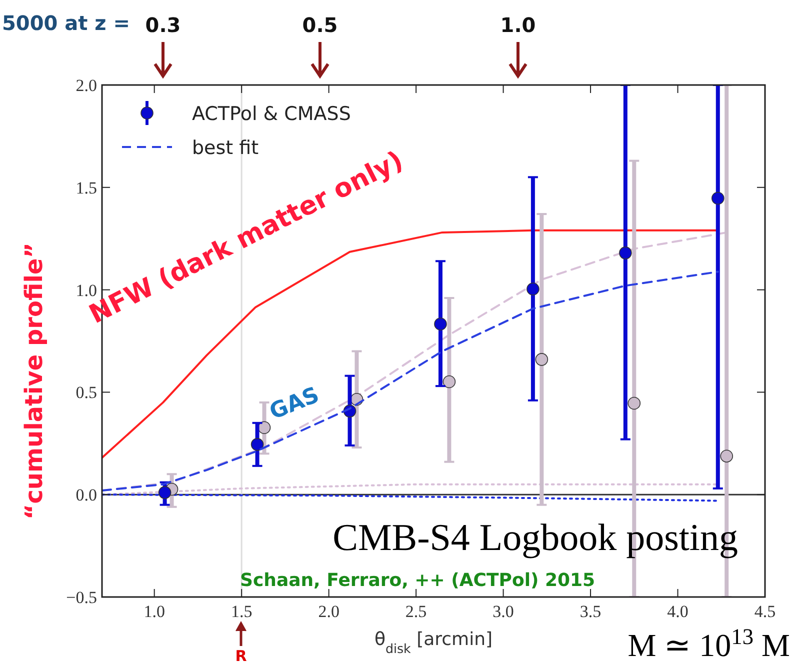 The height and width of the screenshot is (665, 794). I want to click on y-tick-label: 1.5, so click(86, 188).